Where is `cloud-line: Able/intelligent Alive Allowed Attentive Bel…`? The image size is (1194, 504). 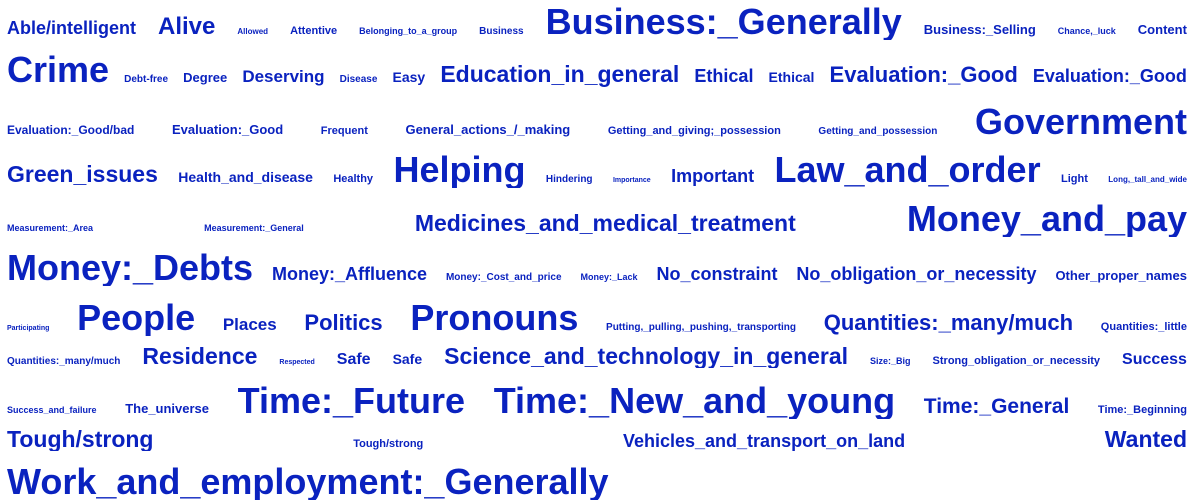
cloud-line: Able/intelligent Alive Allowed Attentive Bel… is located at coordinates (597, 22).